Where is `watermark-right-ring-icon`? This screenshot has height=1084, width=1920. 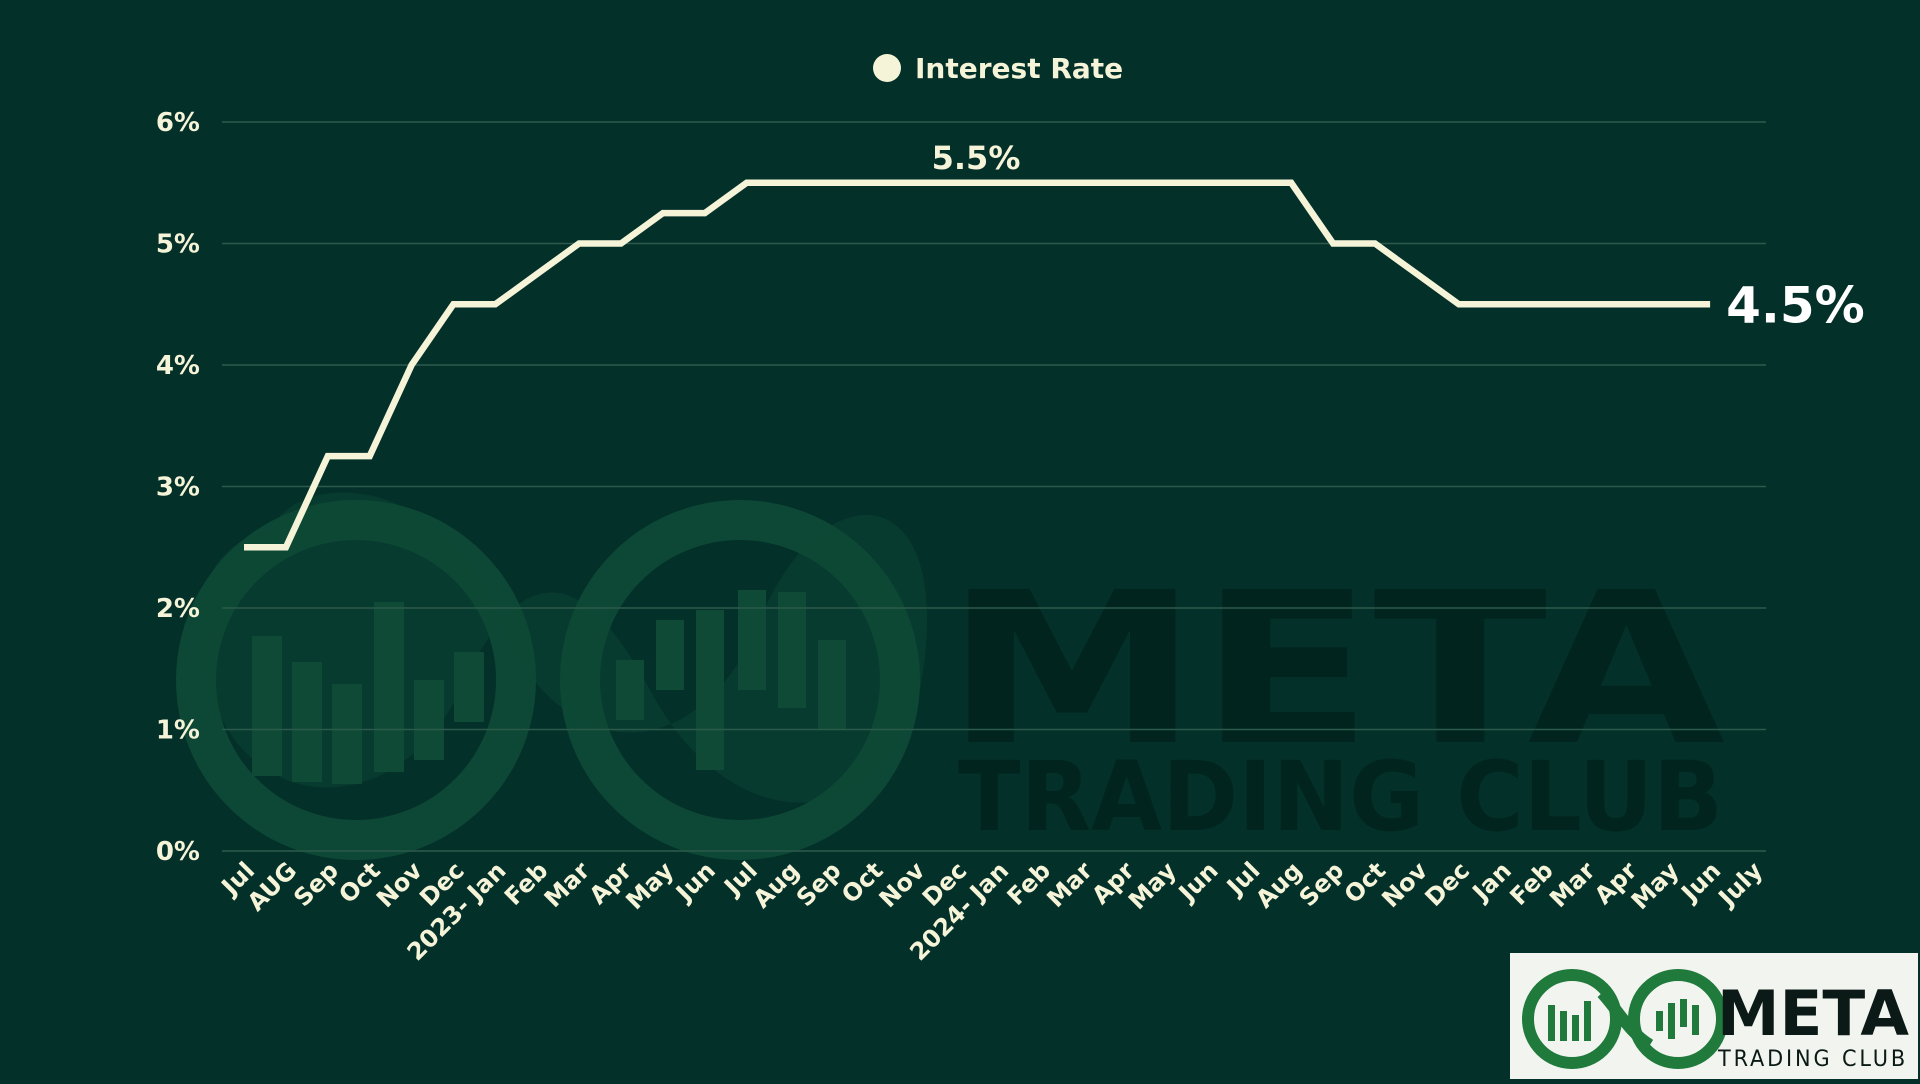 watermark-right-ring-icon is located at coordinates (740, 680).